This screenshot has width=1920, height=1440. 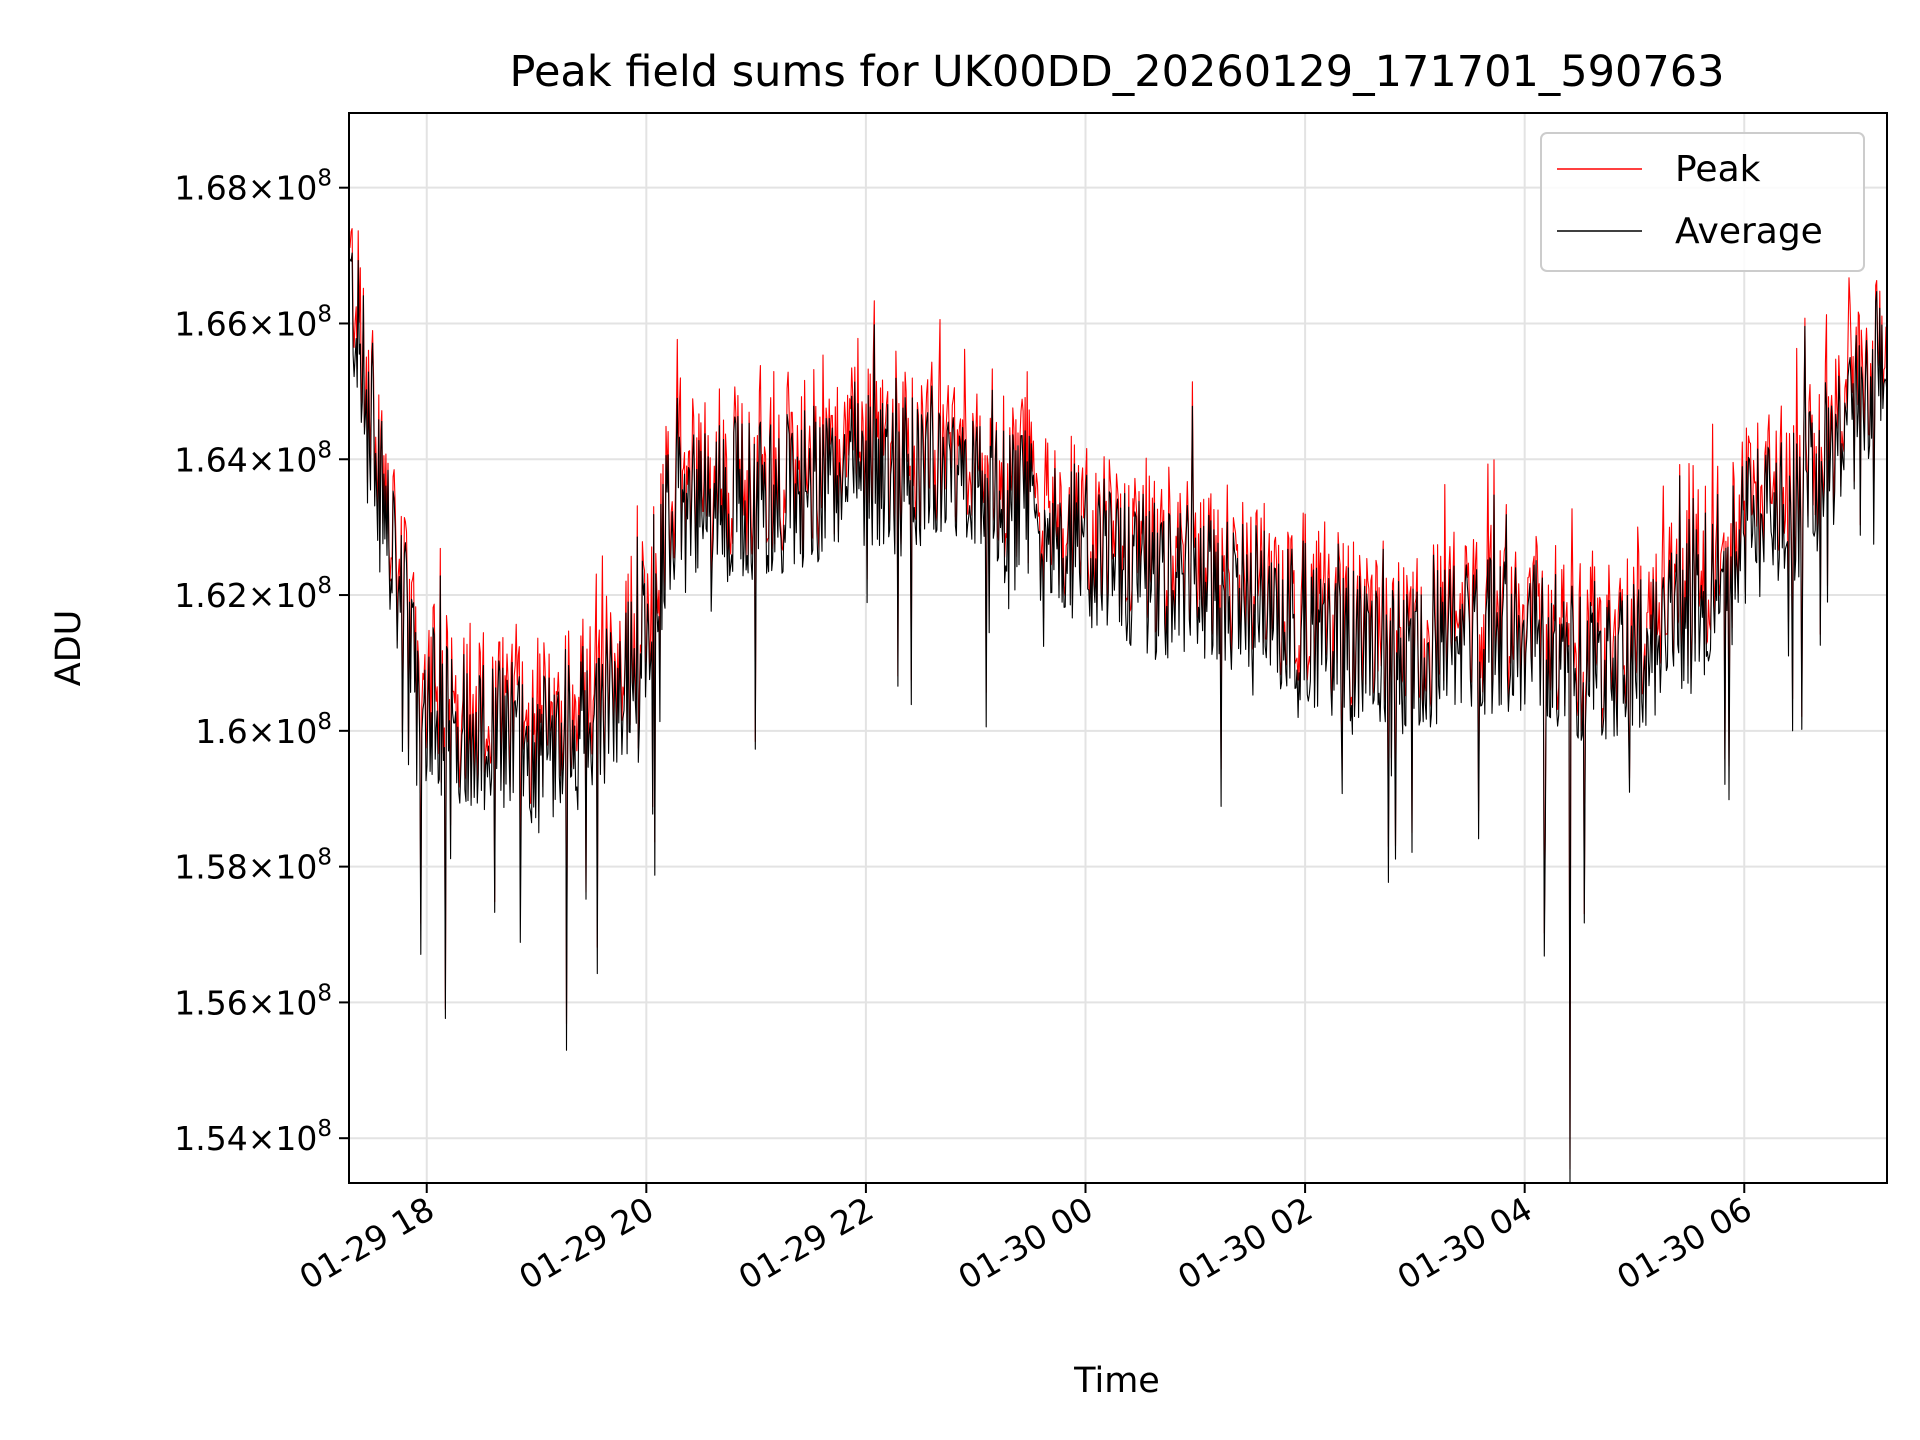 I want to click on y-axis-label: ADU, so click(x=69, y=648).